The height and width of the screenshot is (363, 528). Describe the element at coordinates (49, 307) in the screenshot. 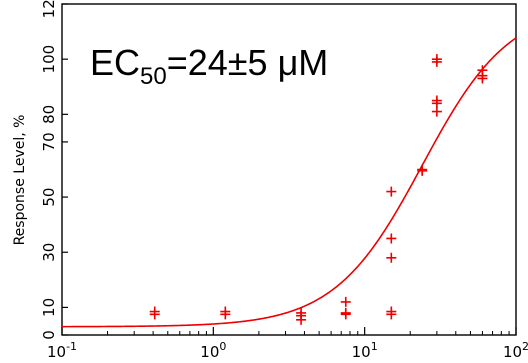

I see `y-tick-label: 10` at that location.